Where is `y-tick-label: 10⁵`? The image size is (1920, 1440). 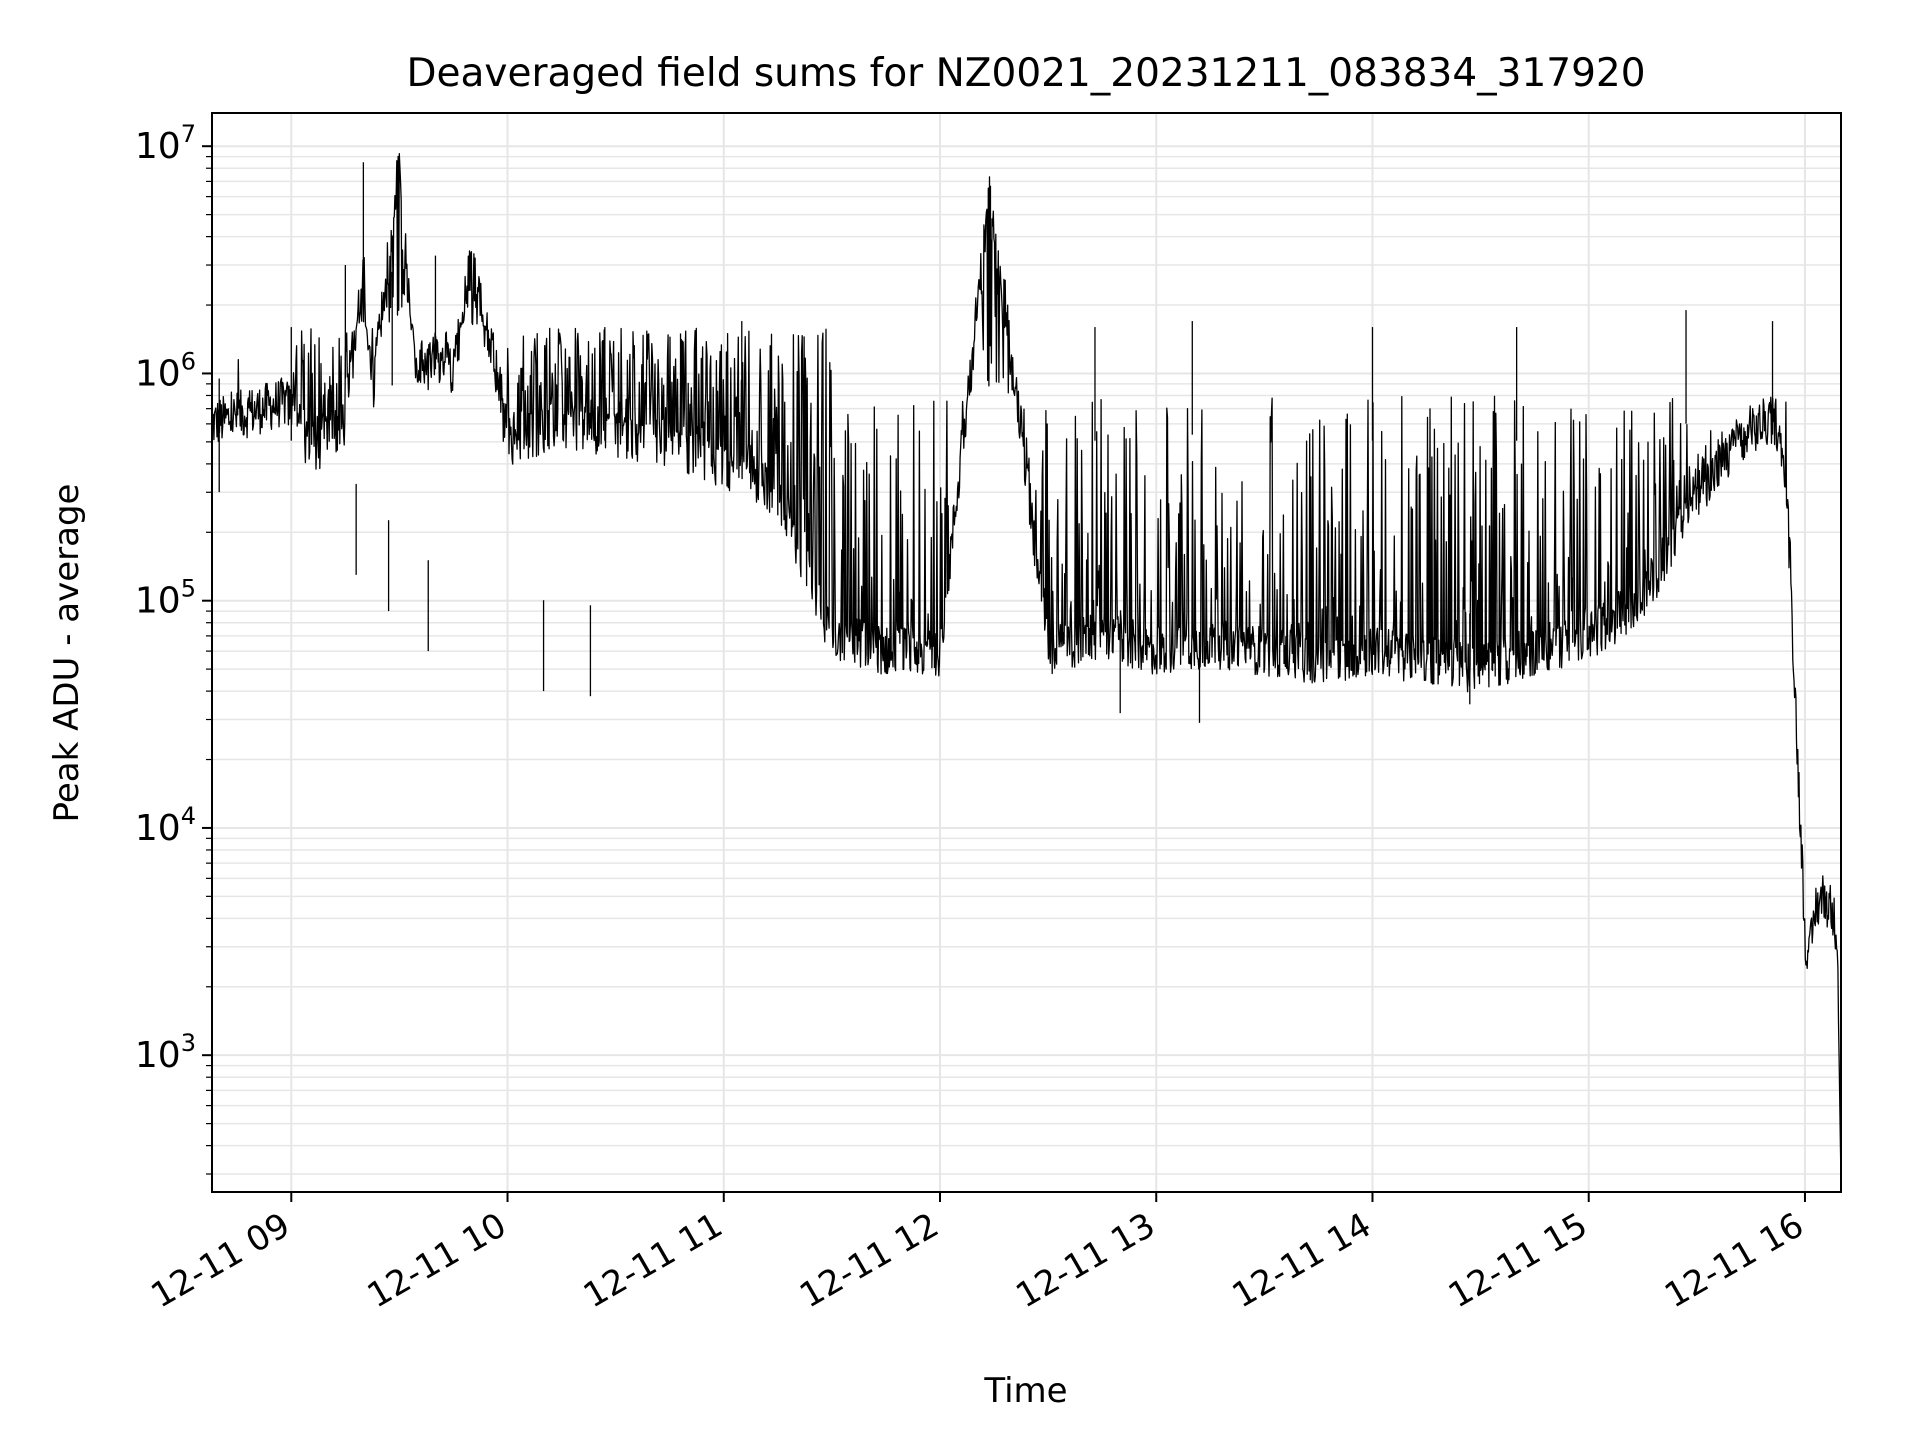 y-tick-label: 10⁵ is located at coordinates (165, 598).